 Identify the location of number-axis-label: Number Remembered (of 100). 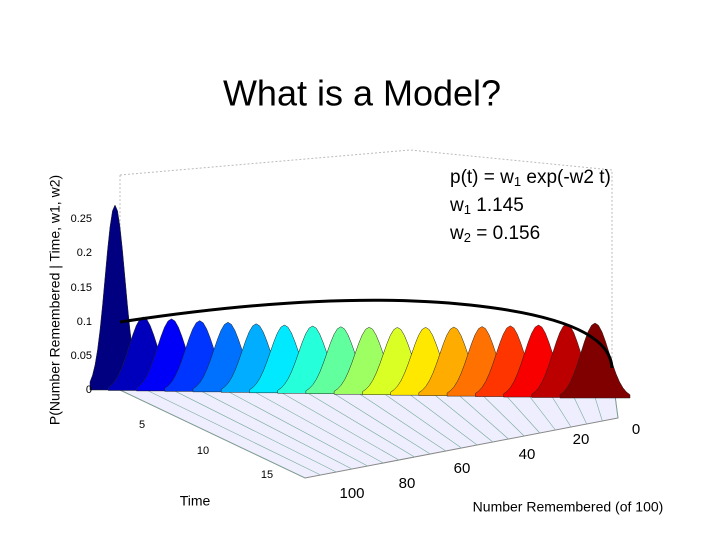
(568, 507).